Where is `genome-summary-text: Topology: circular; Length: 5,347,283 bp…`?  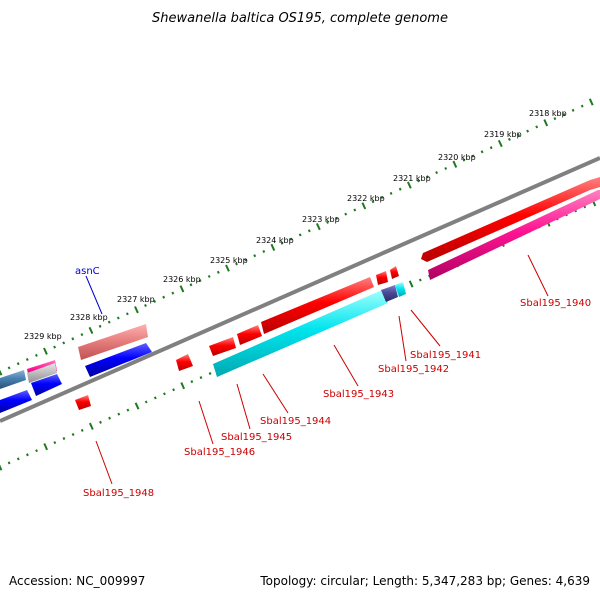 genome-summary-text: Topology: circular; Length: 5,347,283 bp… is located at coordinates (425, 581).